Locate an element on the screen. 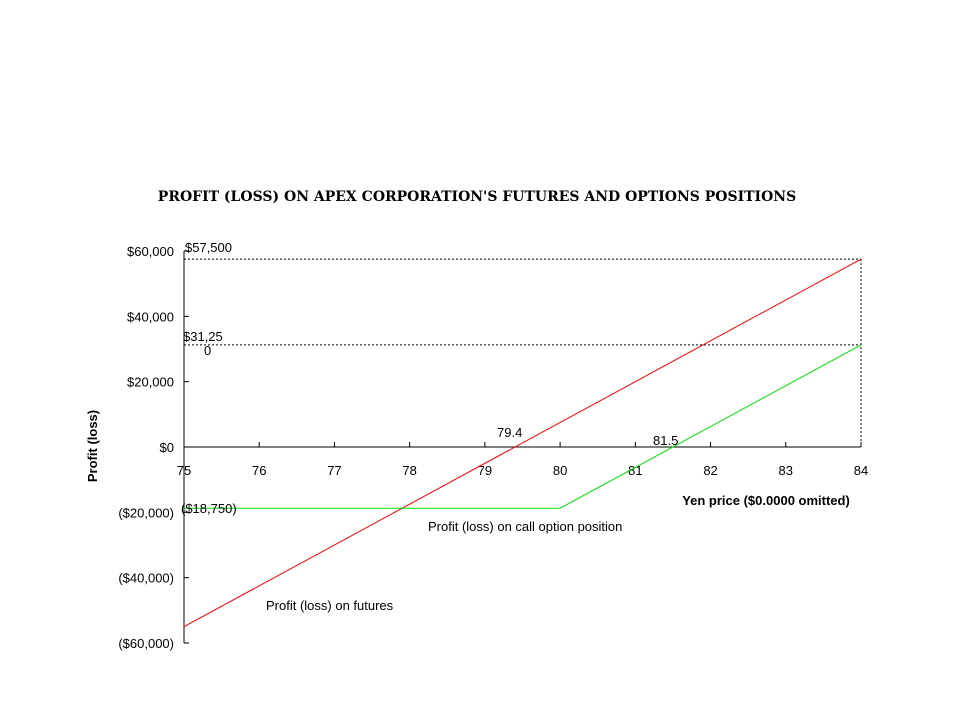 This screenshot has width=960, height=720. x-tick-label: 83 is located at coordinates (786, 470).